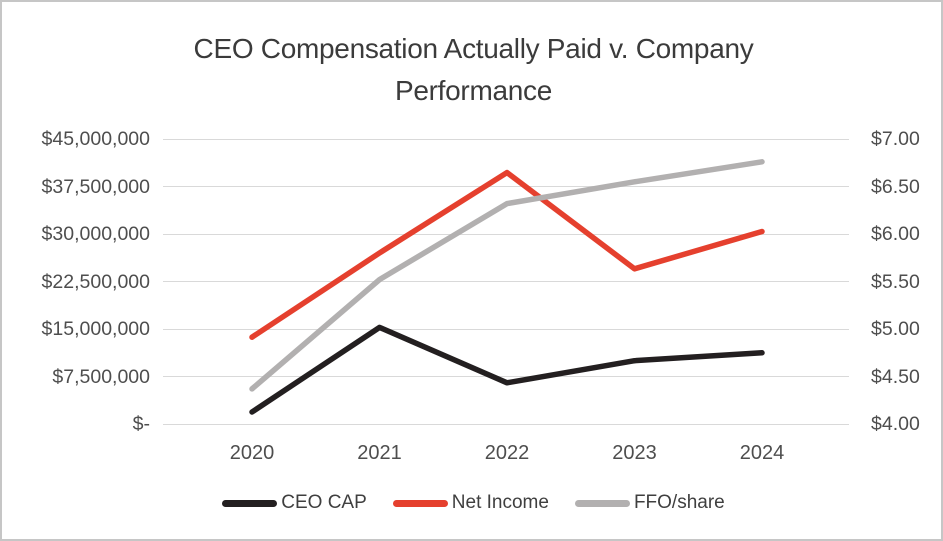  What do you see at coordinates (762, 453) in the screenshot?
I see `x-axis-tick-label: 2024` at bounding box center [762, 453].